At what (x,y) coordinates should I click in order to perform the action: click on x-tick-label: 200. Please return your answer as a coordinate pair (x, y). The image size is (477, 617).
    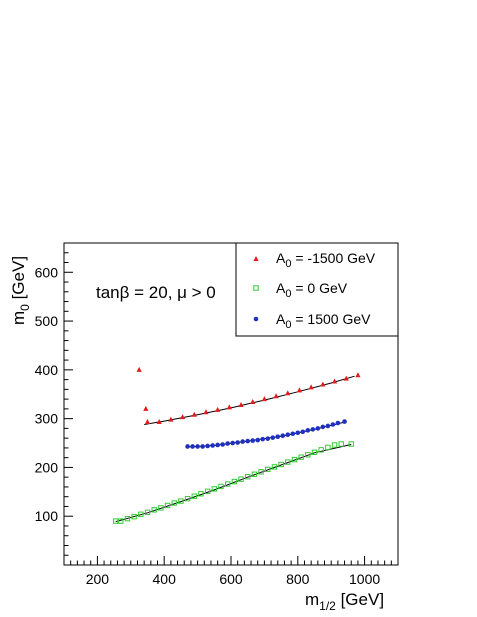
    Looking at the image, I should click on (98, 579).